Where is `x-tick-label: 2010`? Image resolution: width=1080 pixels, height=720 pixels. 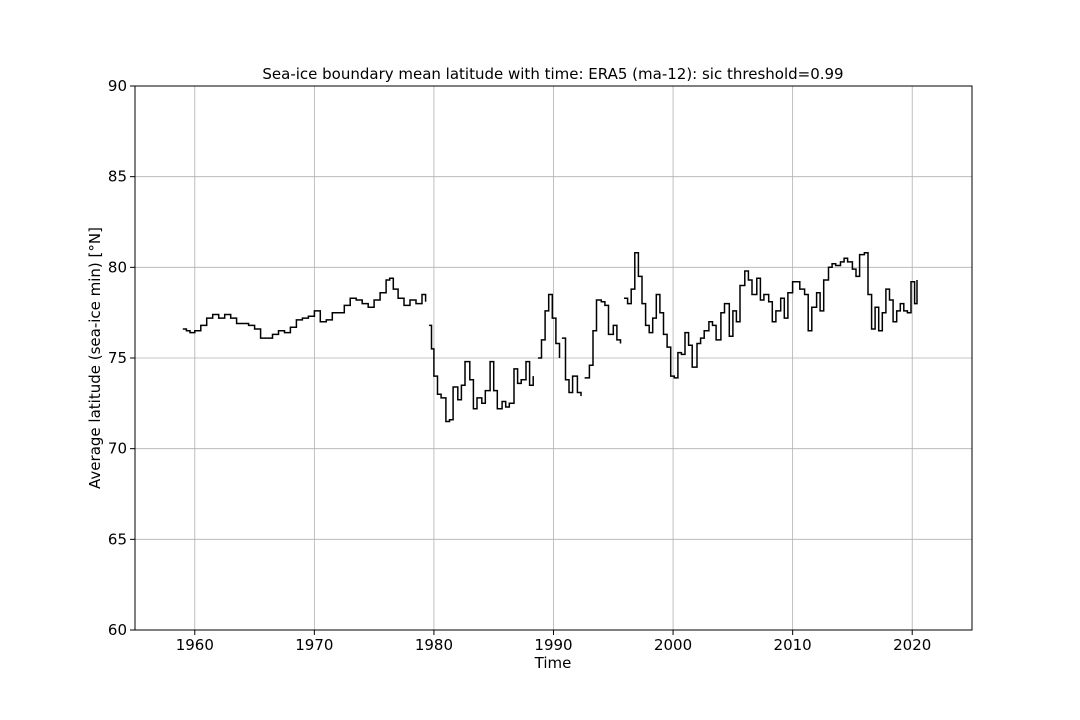 x-tick-label: 2010 is located at coordinates (793, 645).